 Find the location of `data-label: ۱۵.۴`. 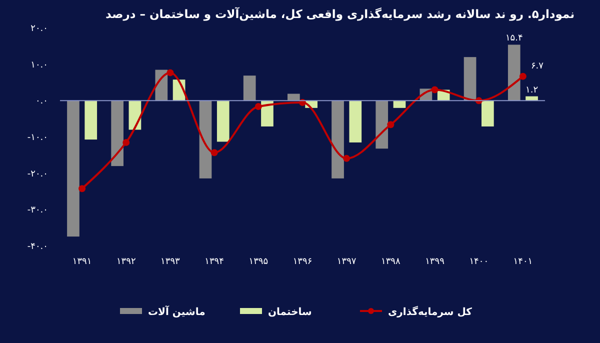

data-label: ۱۵.۴ is located at coordinates (514, 39).